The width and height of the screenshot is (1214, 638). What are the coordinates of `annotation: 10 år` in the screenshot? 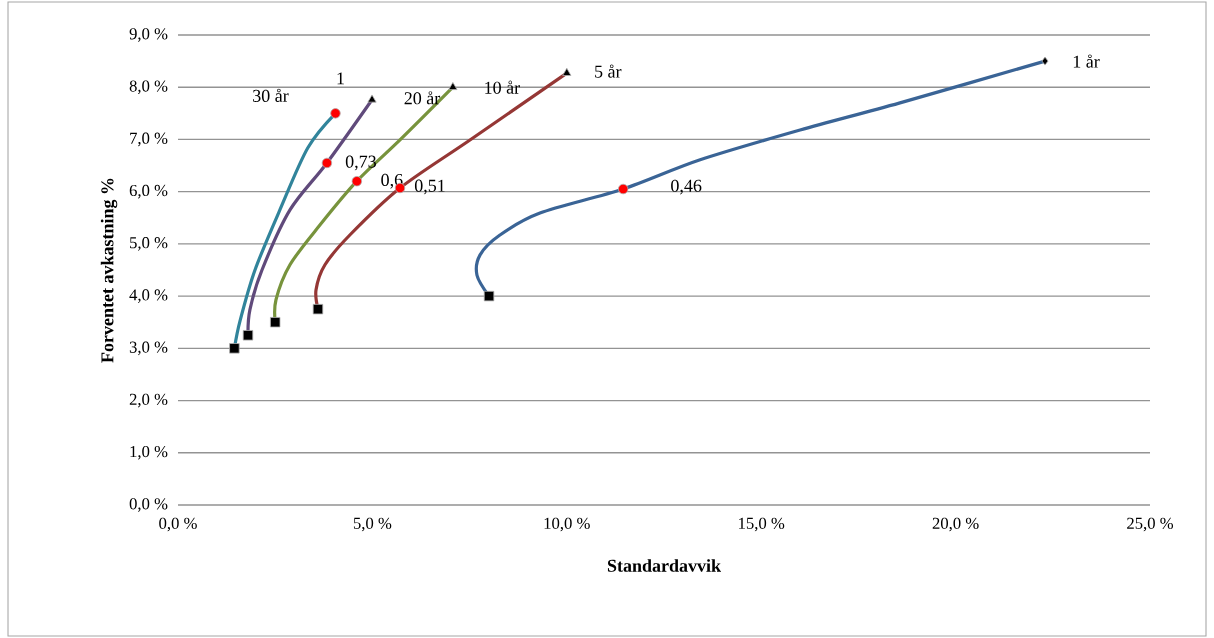 It's located at (502, 87).